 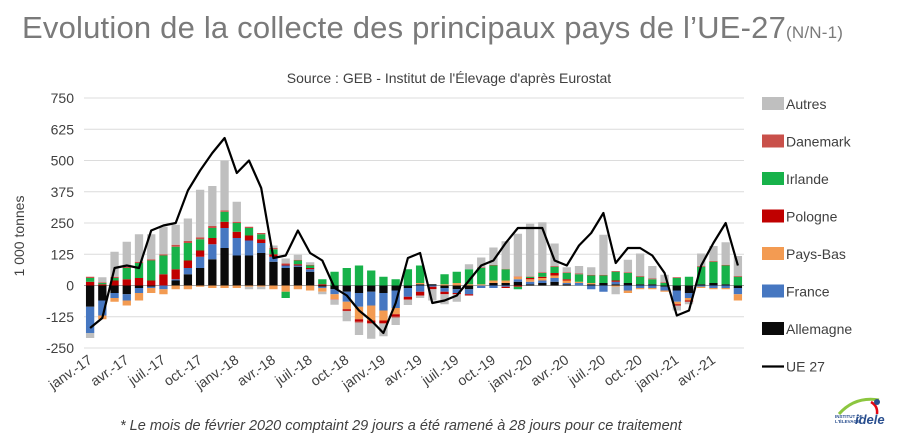 What do you see at coordinates (60, 223) in the screenshot?
I see `y-axis: 750 625 500 375 250 125 0 -125 -250` at bounding box center [60, 223].